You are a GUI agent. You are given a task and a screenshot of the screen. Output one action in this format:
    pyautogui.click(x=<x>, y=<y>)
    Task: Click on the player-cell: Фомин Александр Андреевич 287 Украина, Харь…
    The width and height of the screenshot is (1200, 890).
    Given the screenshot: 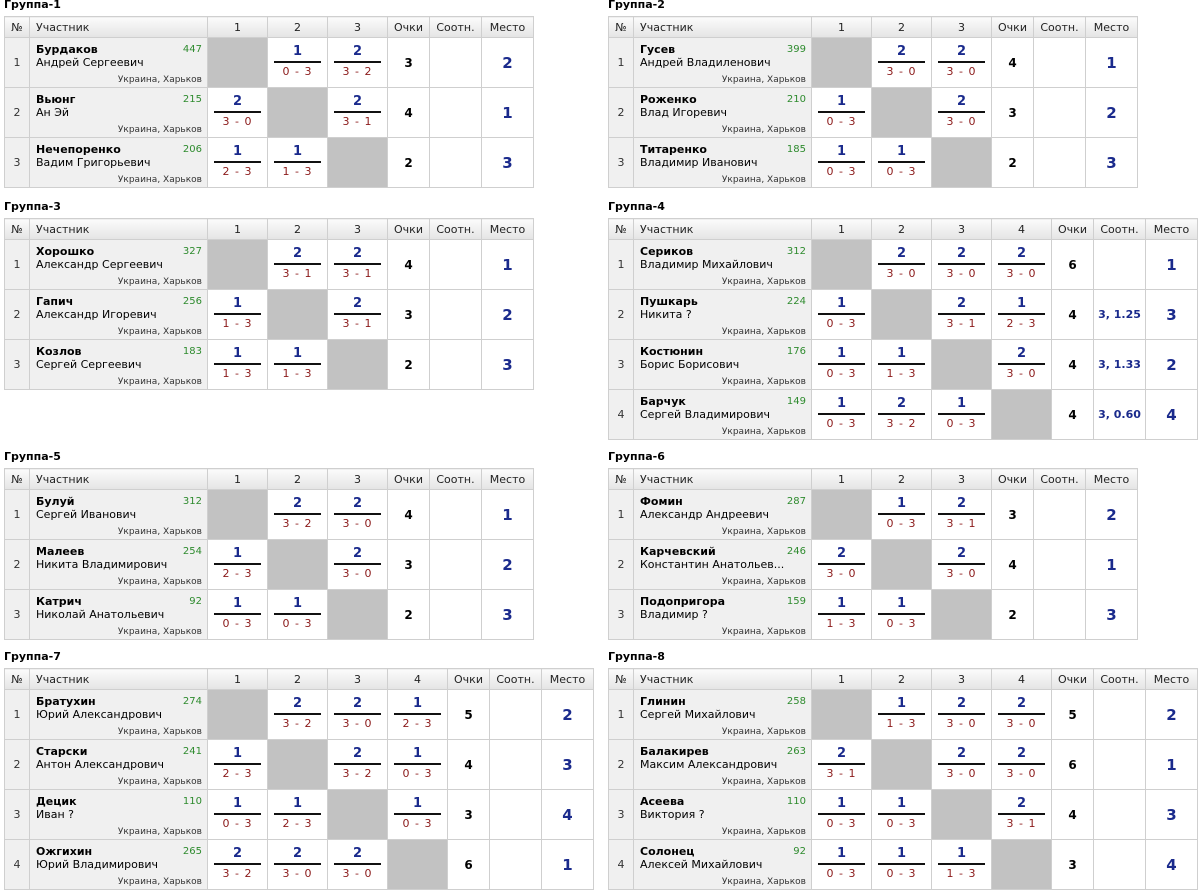 What is the action you would take?
    pyautogui.click(x=722, y=514)
    